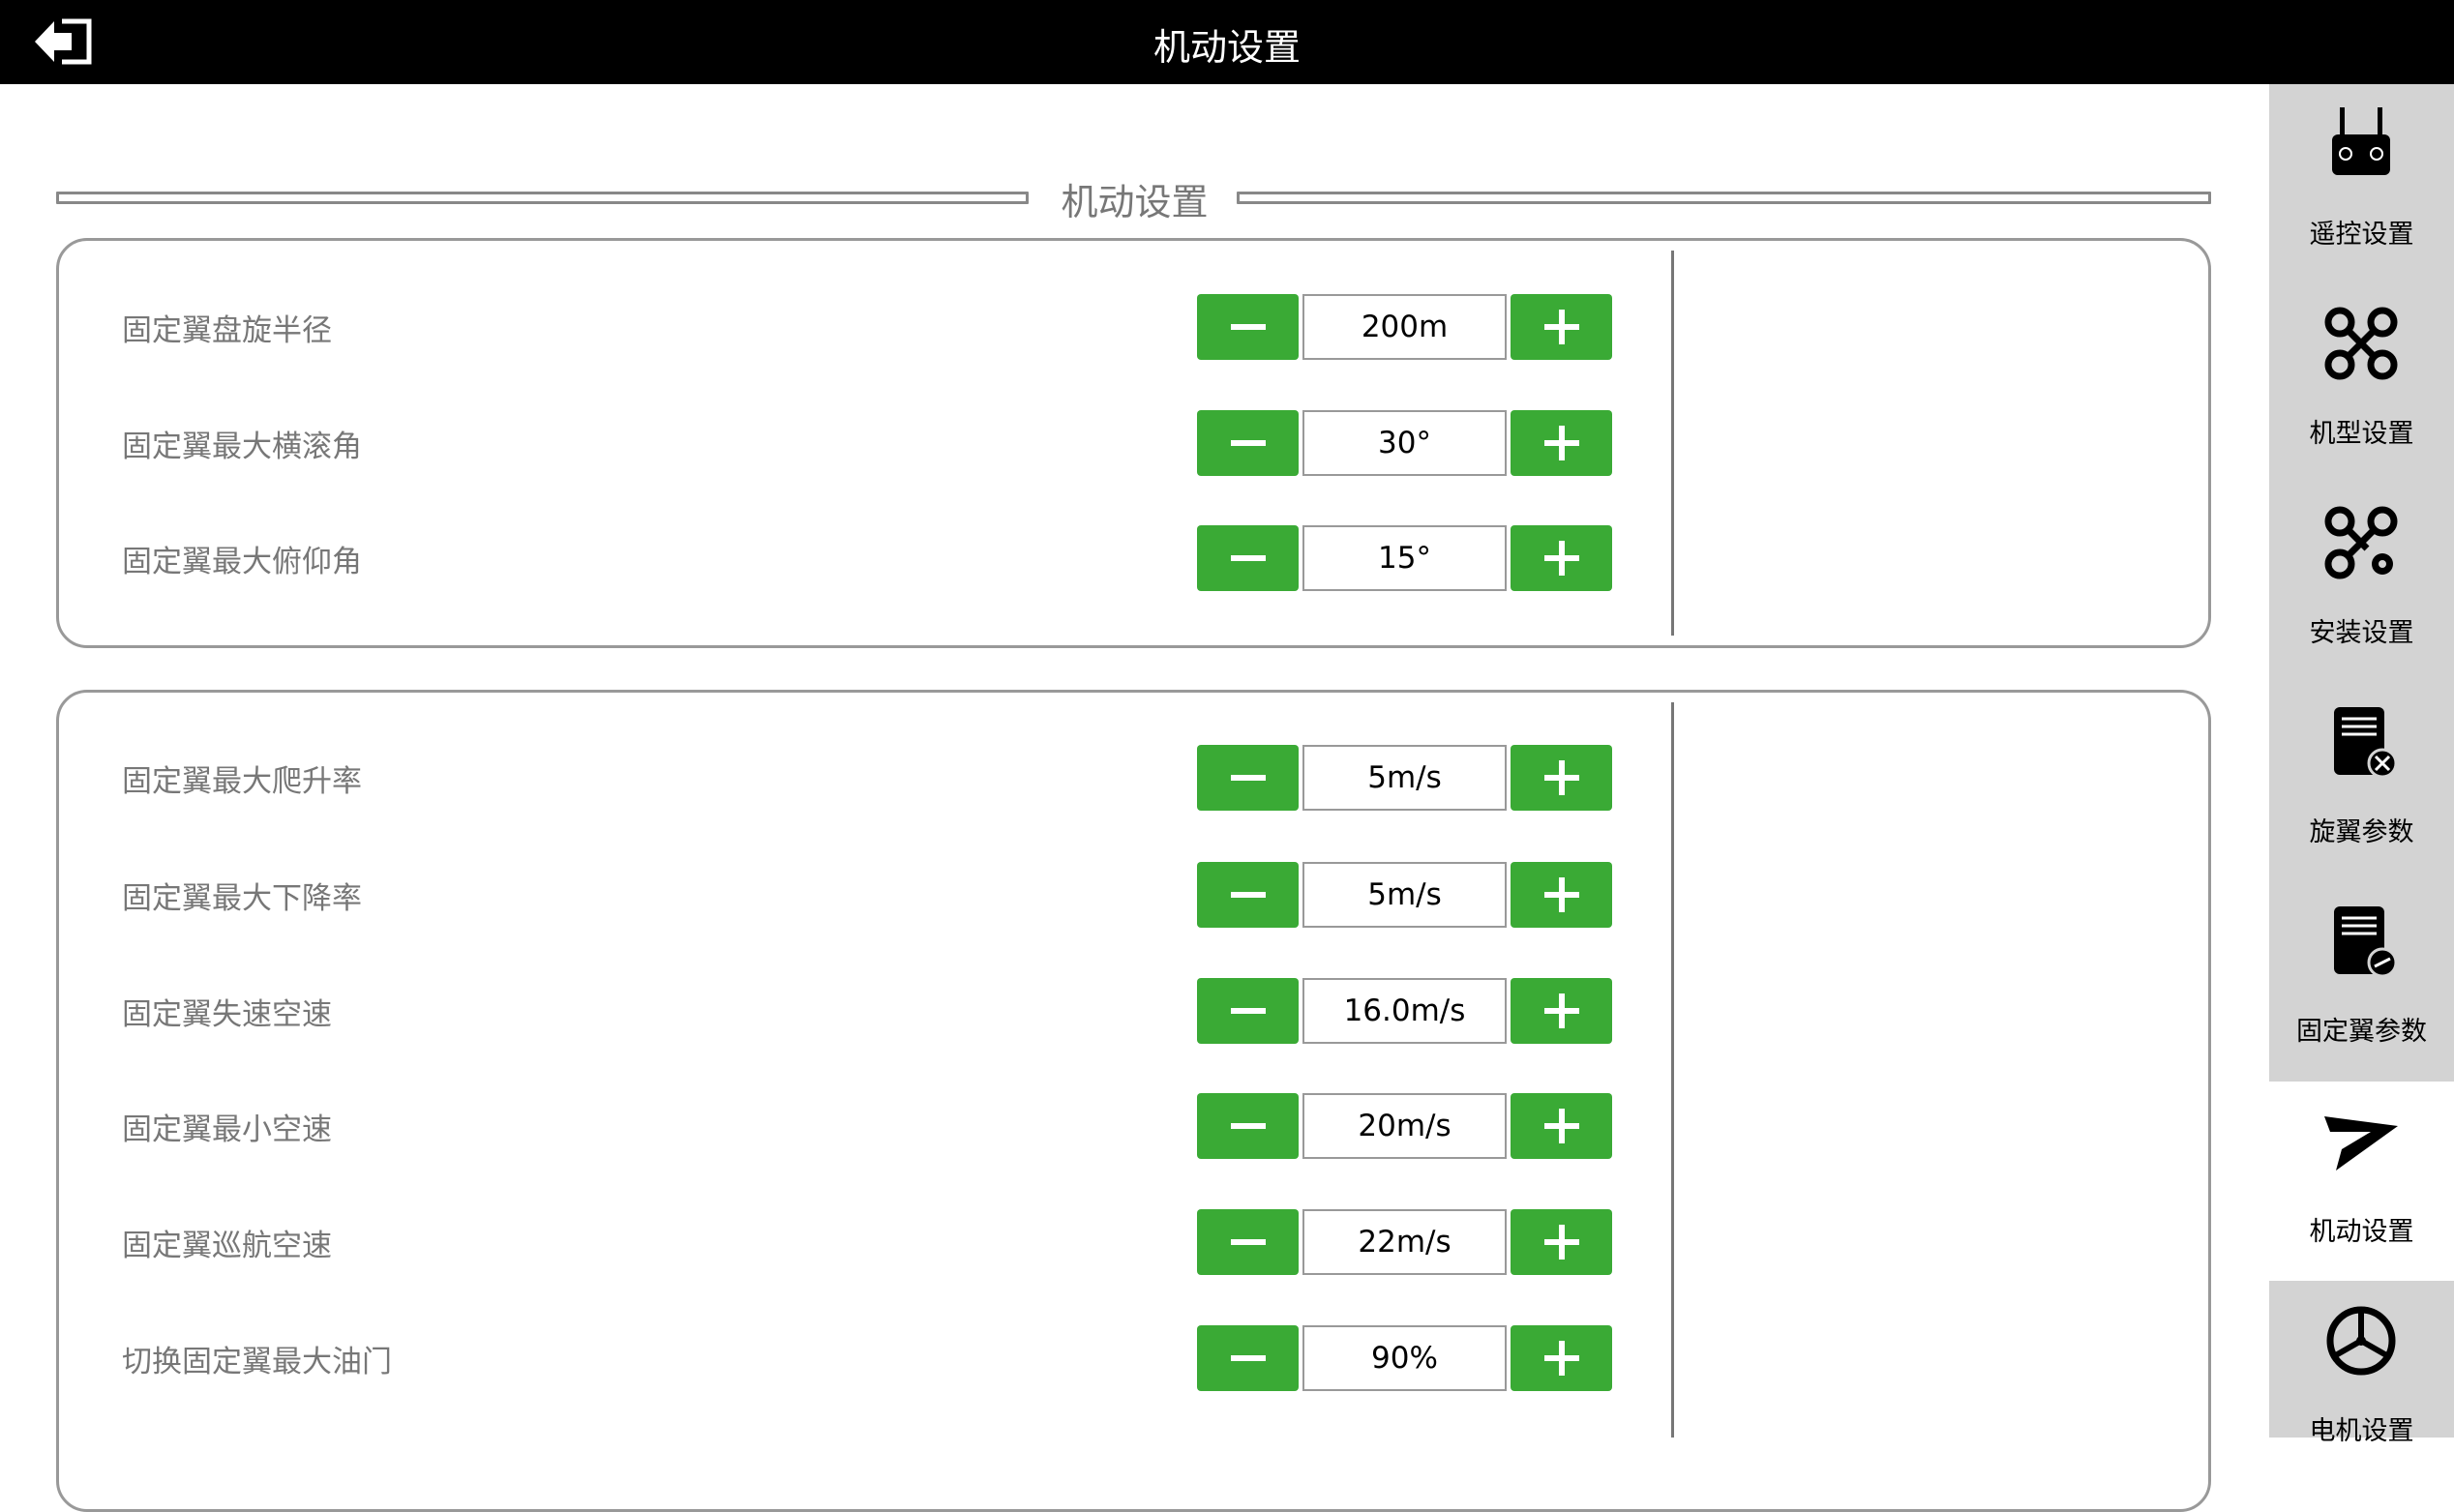 This screenshot has height=1512, width=2454. What do you see at coordinates (2361, 1381) in the screenshot?
I see `sidebar-item-motor: 电机设置` at bounding box center [2361, 1381].